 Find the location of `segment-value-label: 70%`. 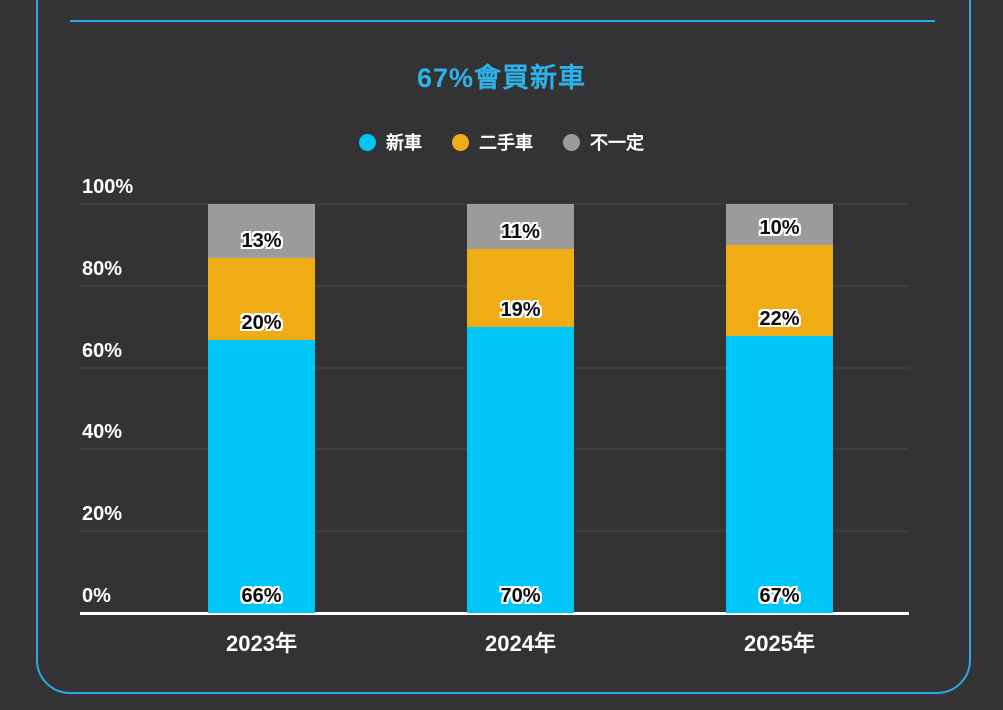

segment-value-label: 70% is located at coordinates (520, 596).